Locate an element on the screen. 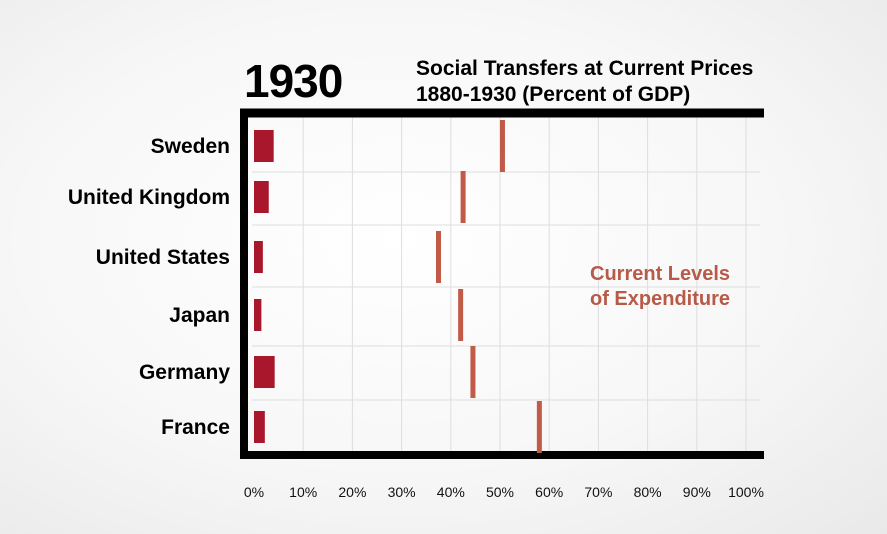  reference-annotation: Current Levels of Expenditure is located at coordinates (660, 287).